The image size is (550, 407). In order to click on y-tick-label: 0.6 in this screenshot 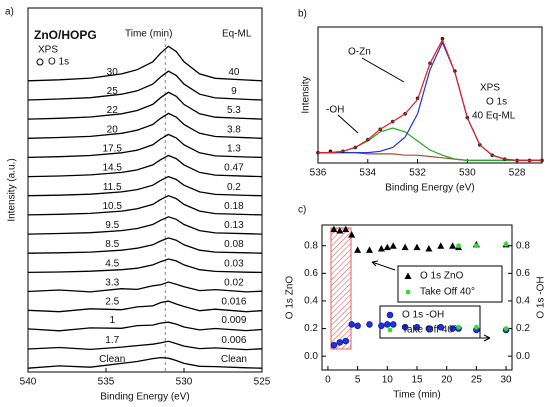, I will do `click(311, 273)`.